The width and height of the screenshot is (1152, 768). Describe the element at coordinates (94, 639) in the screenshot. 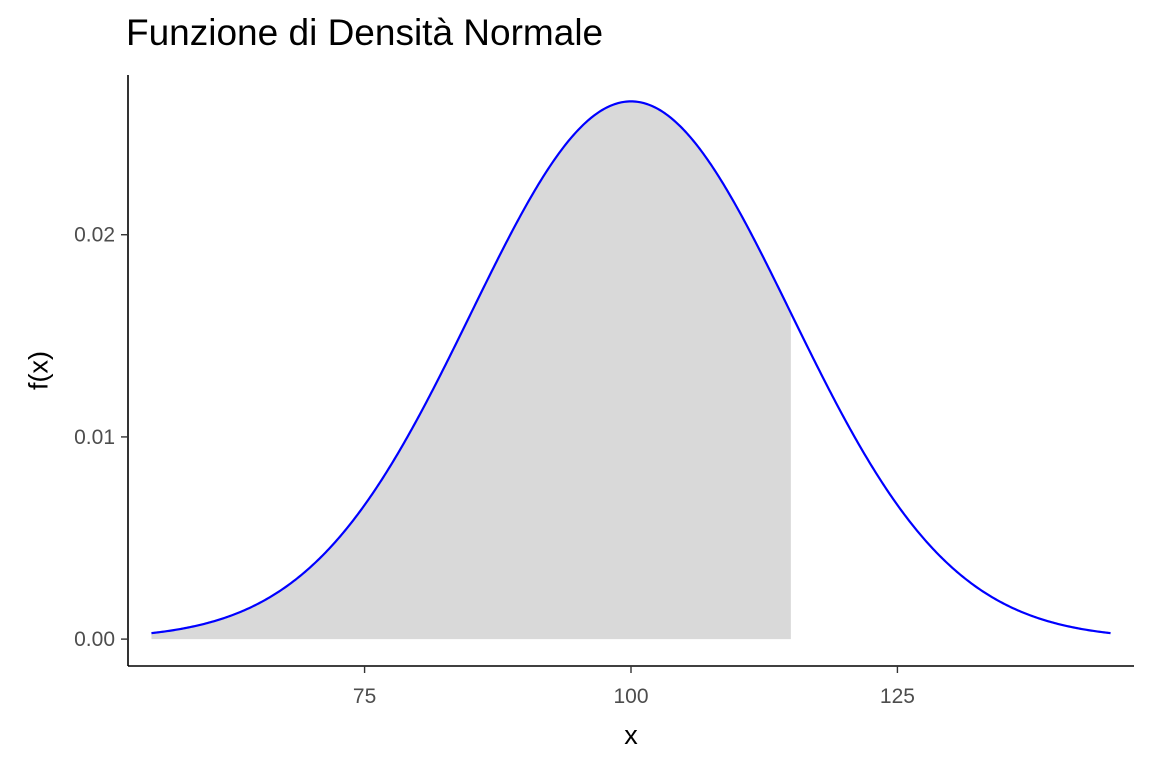

I see `y-tick-label: 0.00` at that location.